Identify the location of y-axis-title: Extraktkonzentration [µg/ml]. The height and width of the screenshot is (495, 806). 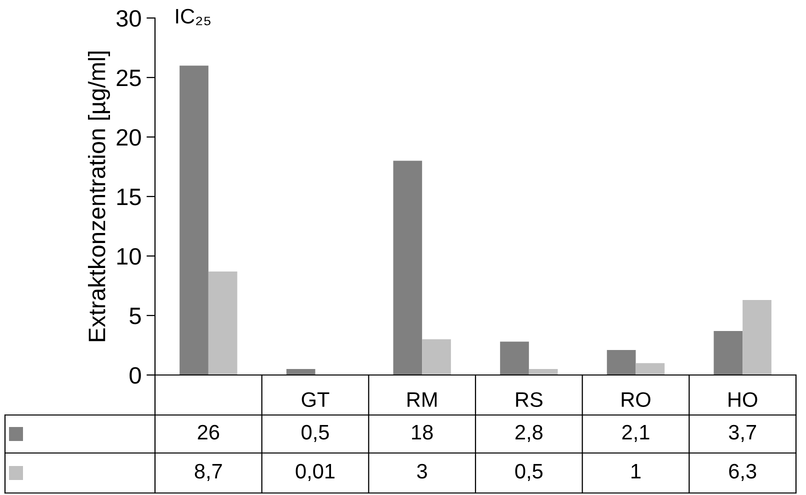
(99, 197).